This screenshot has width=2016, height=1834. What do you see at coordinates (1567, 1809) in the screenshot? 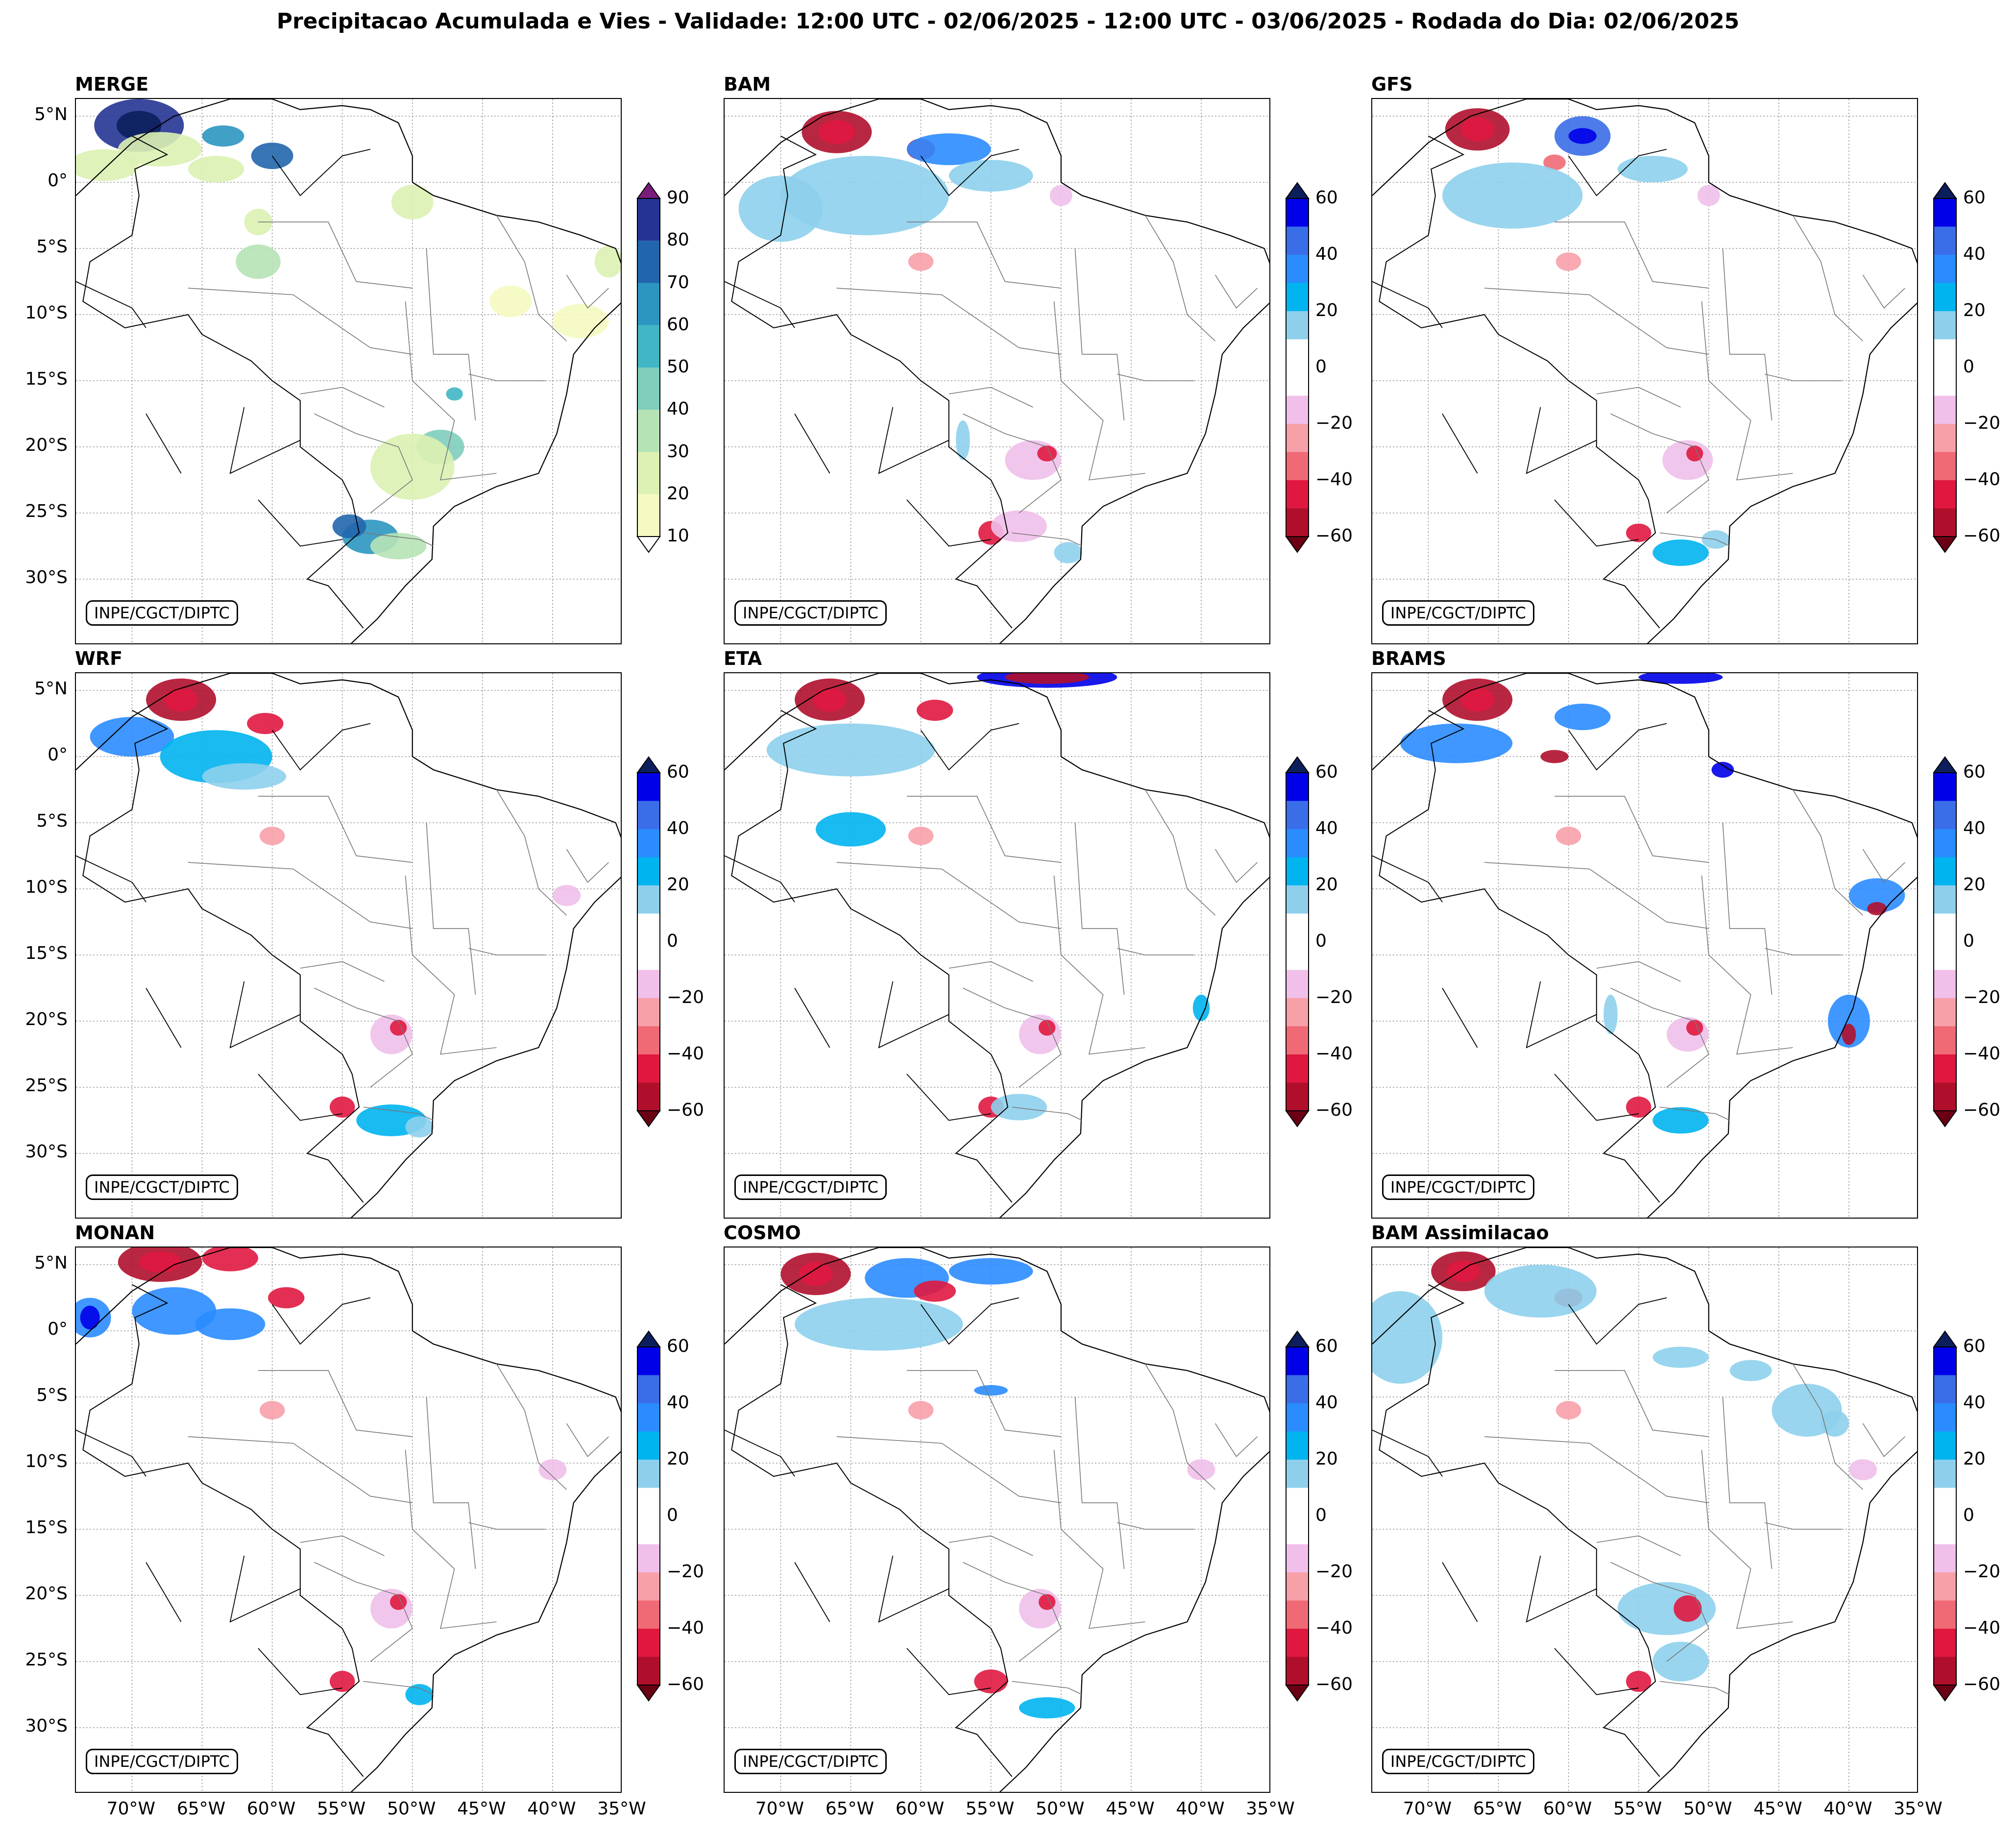
I see `lon-label: 60°W` at bounding box center [1567, 1809].